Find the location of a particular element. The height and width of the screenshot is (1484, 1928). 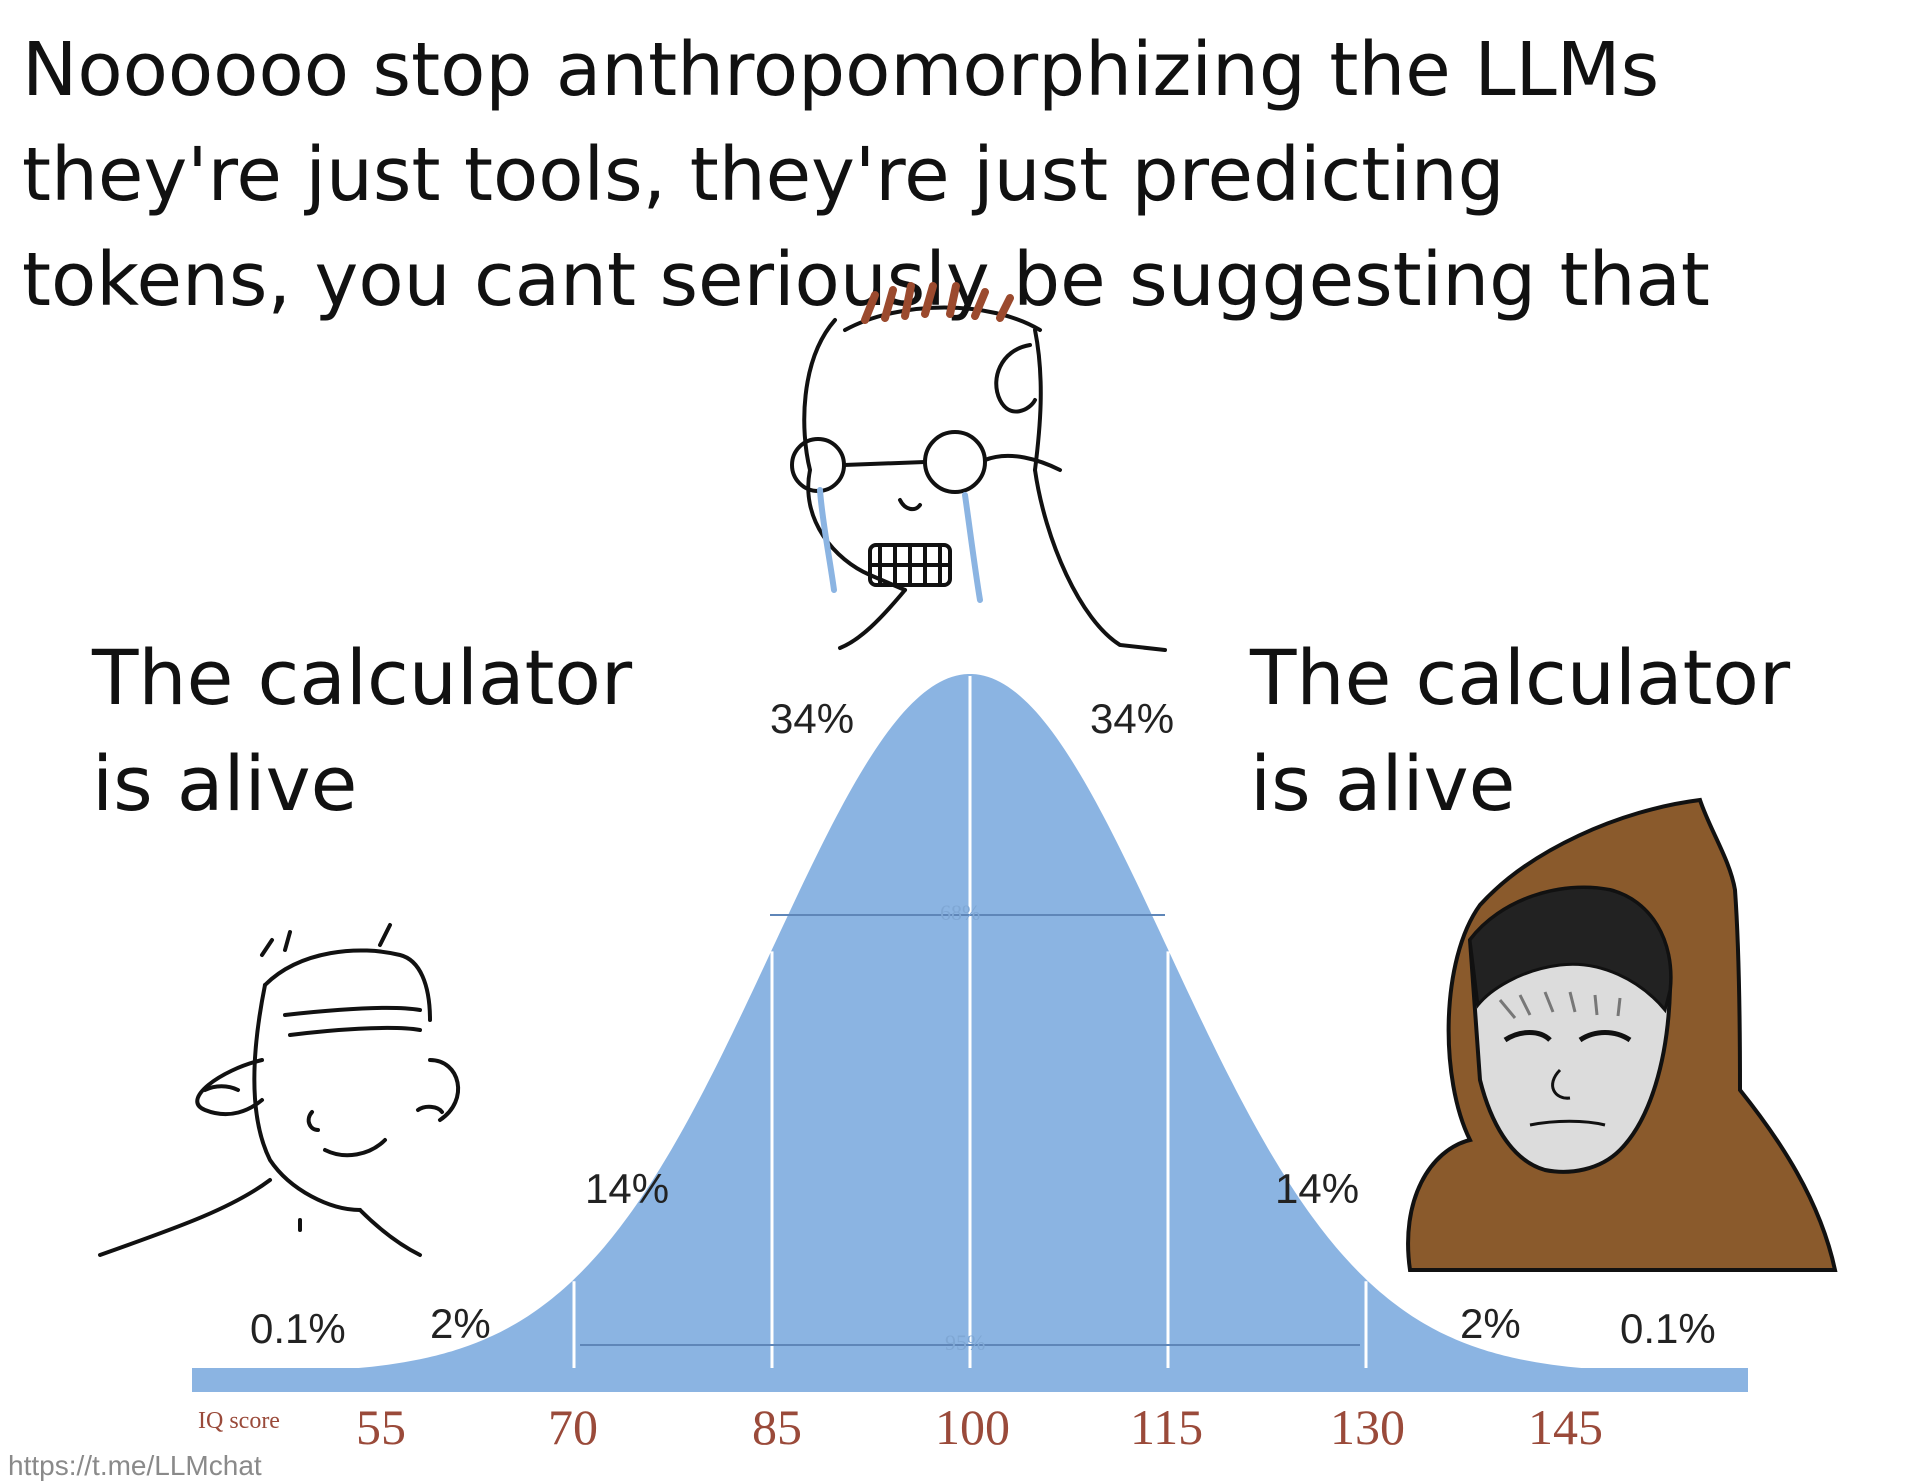

tick-85: 85 is located at coordinates (777, 1427).